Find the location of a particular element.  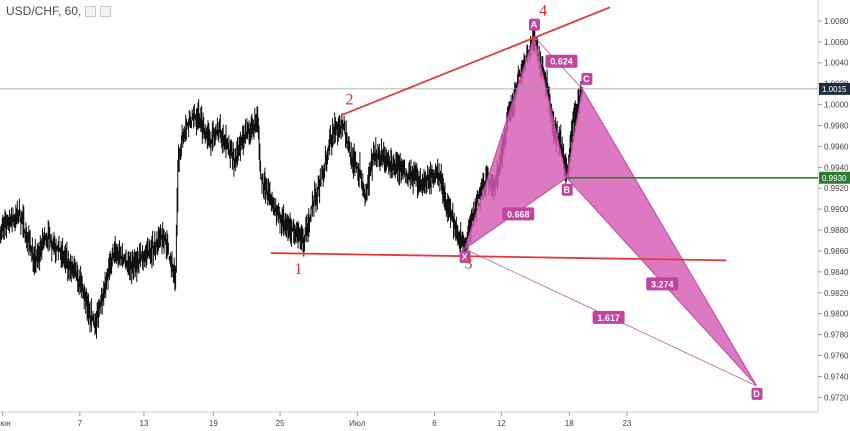

symbol-label: USD/CHF, 60, is located at coordinates (44, 11).